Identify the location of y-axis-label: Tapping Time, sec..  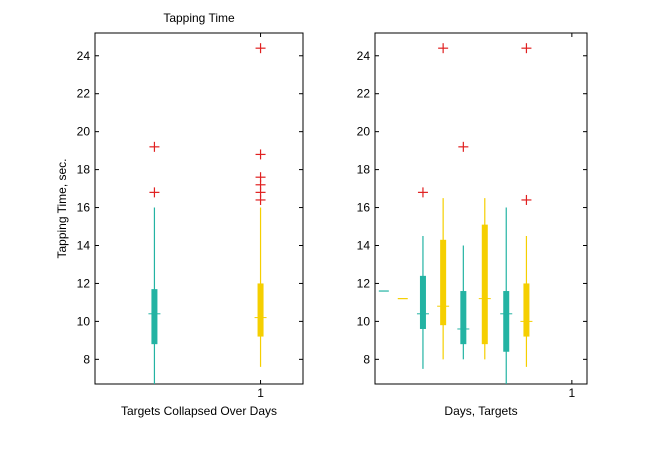
(62, 208).